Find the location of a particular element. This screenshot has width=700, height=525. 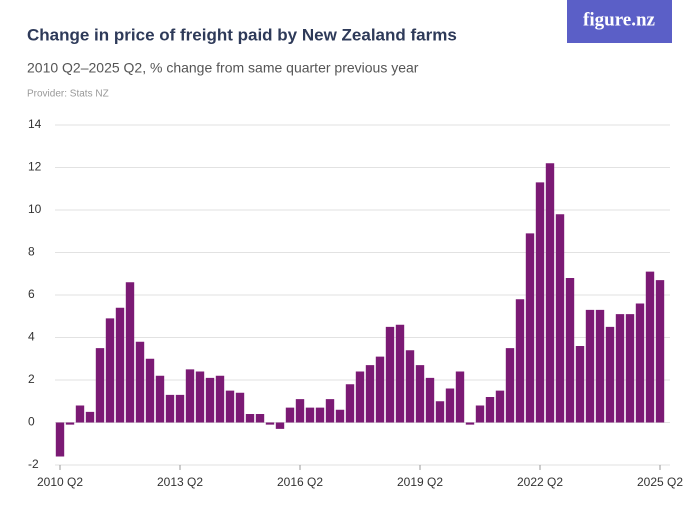

y-tick-label: 14 is located at coordinates (35, 124).